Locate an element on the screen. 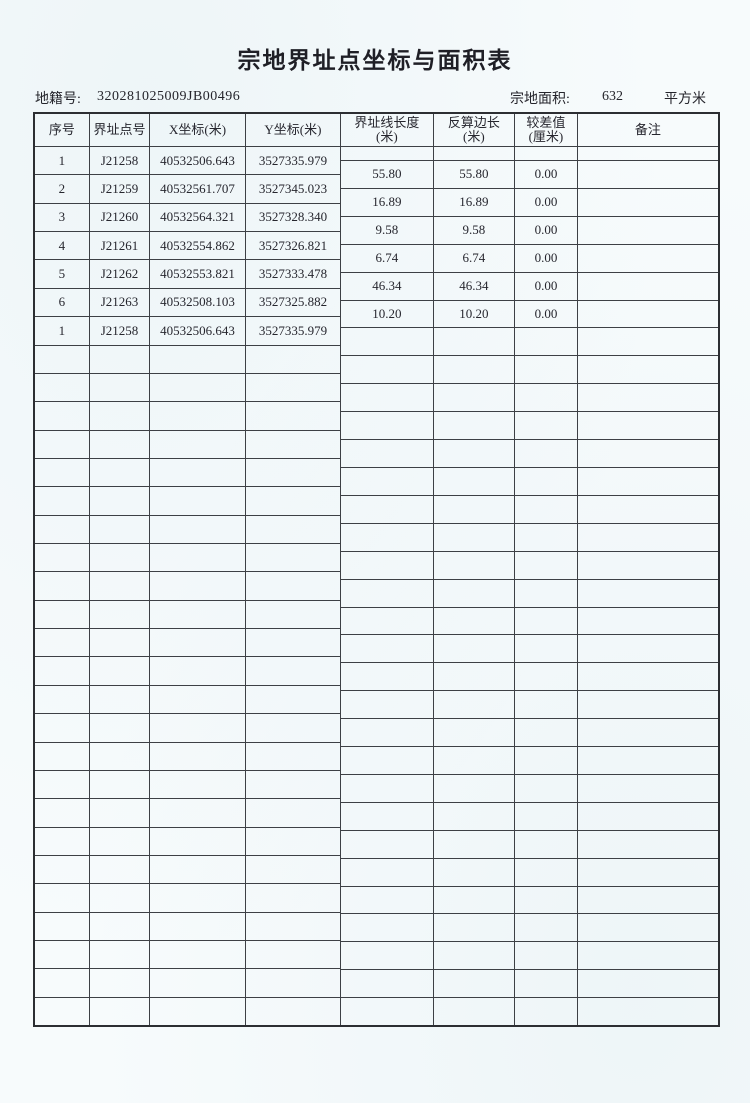  cell-line-length: 46.34 is located at coordinates (387, 286).